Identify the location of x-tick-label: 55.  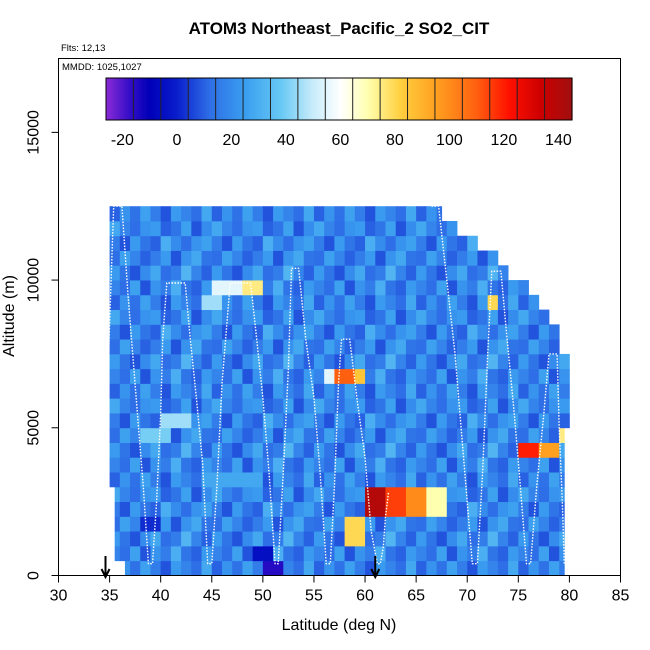
(314, 596).